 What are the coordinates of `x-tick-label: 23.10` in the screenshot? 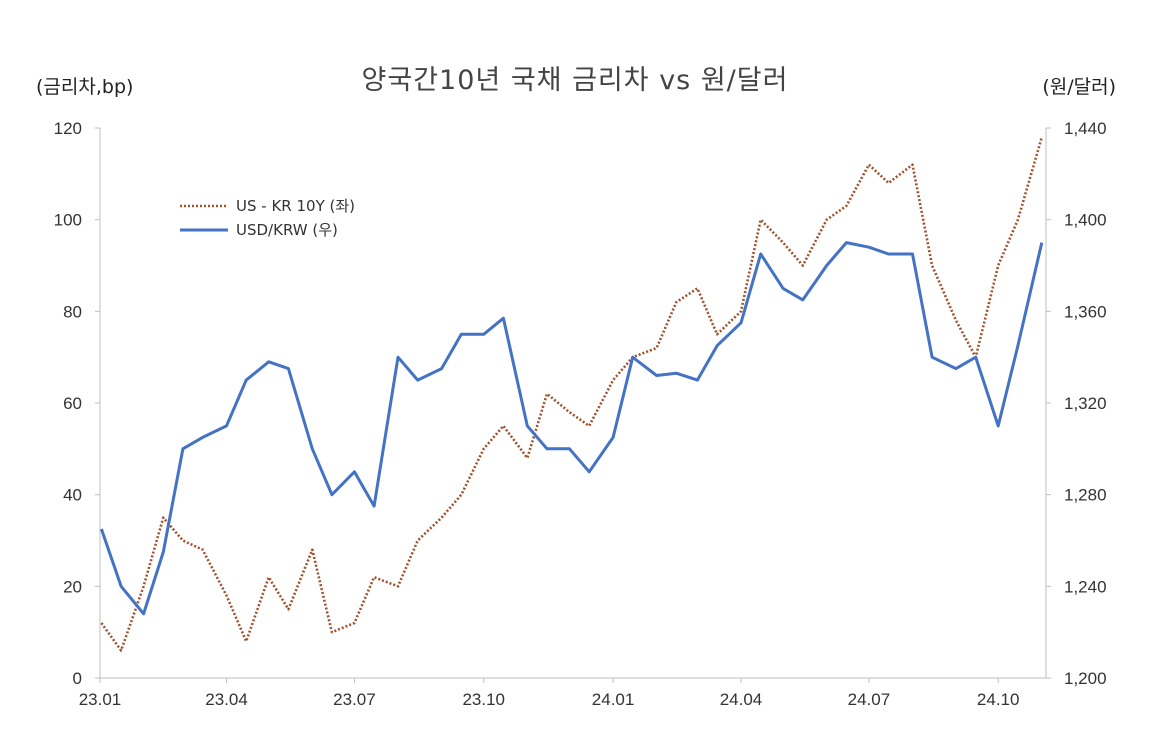 It's located at (483, 699).